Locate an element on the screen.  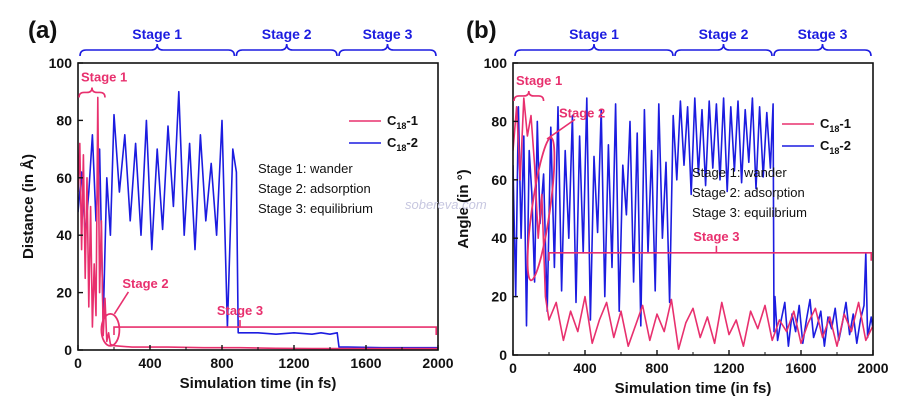
watermark: sobereva.com is located at coordinates (446, 204).